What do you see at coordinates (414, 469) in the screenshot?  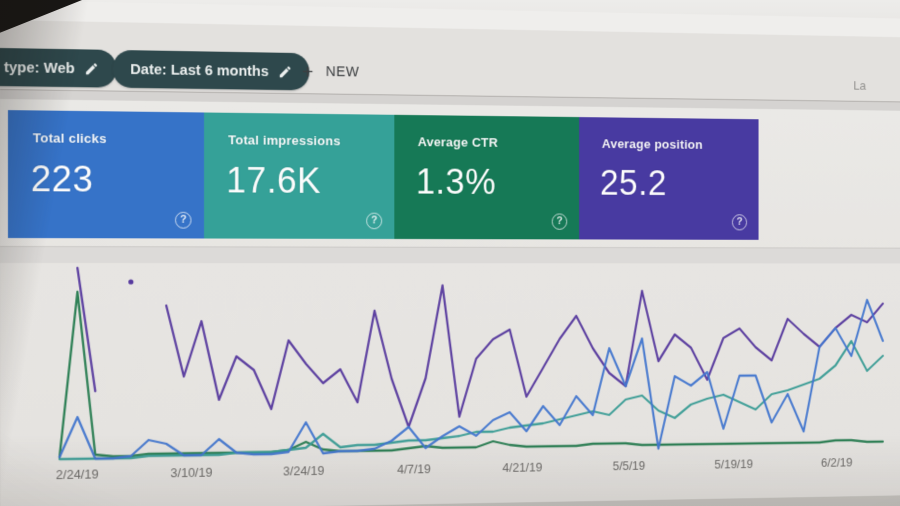 I see `x-axis-tick: 4/7/19` at bounding box center [414, 469].